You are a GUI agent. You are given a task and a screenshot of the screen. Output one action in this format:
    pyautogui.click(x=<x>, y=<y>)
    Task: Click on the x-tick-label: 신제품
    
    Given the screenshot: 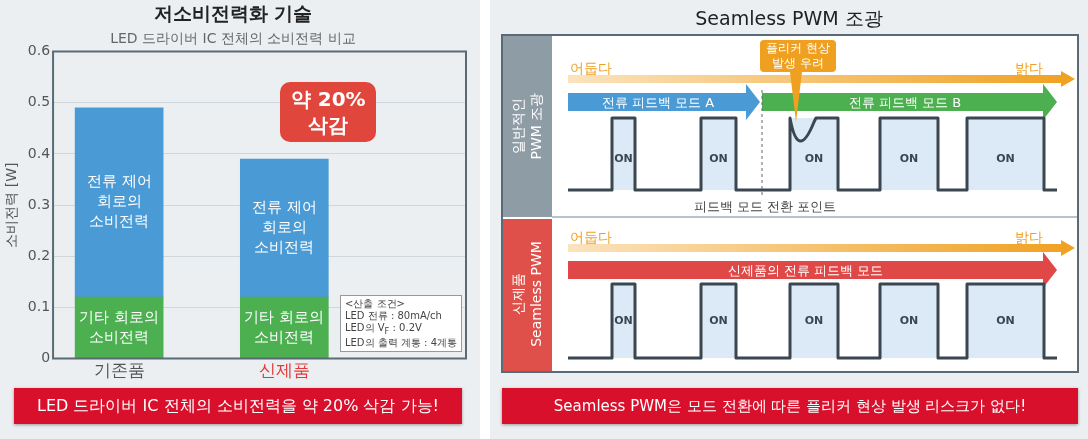 What is the action you would take?
    pyautogui.click(x=284, y=370)
    